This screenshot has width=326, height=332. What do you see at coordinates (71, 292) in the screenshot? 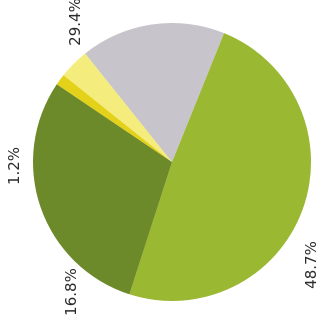
I see `slice-label-16-8: 16.8%` at bounding box center [71, 292].